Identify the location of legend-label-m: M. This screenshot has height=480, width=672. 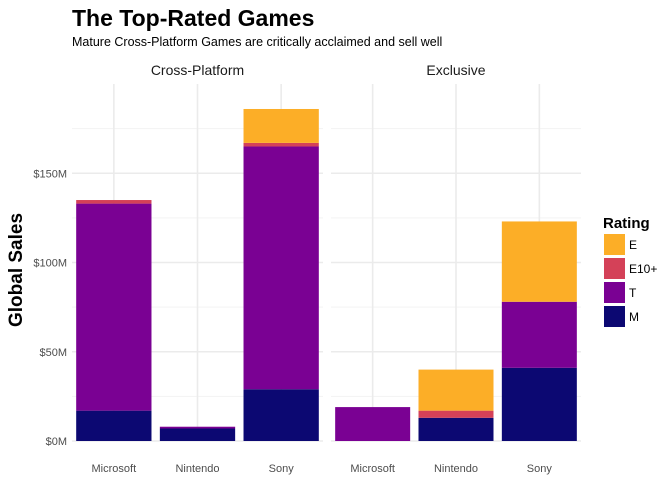
(634, 317).